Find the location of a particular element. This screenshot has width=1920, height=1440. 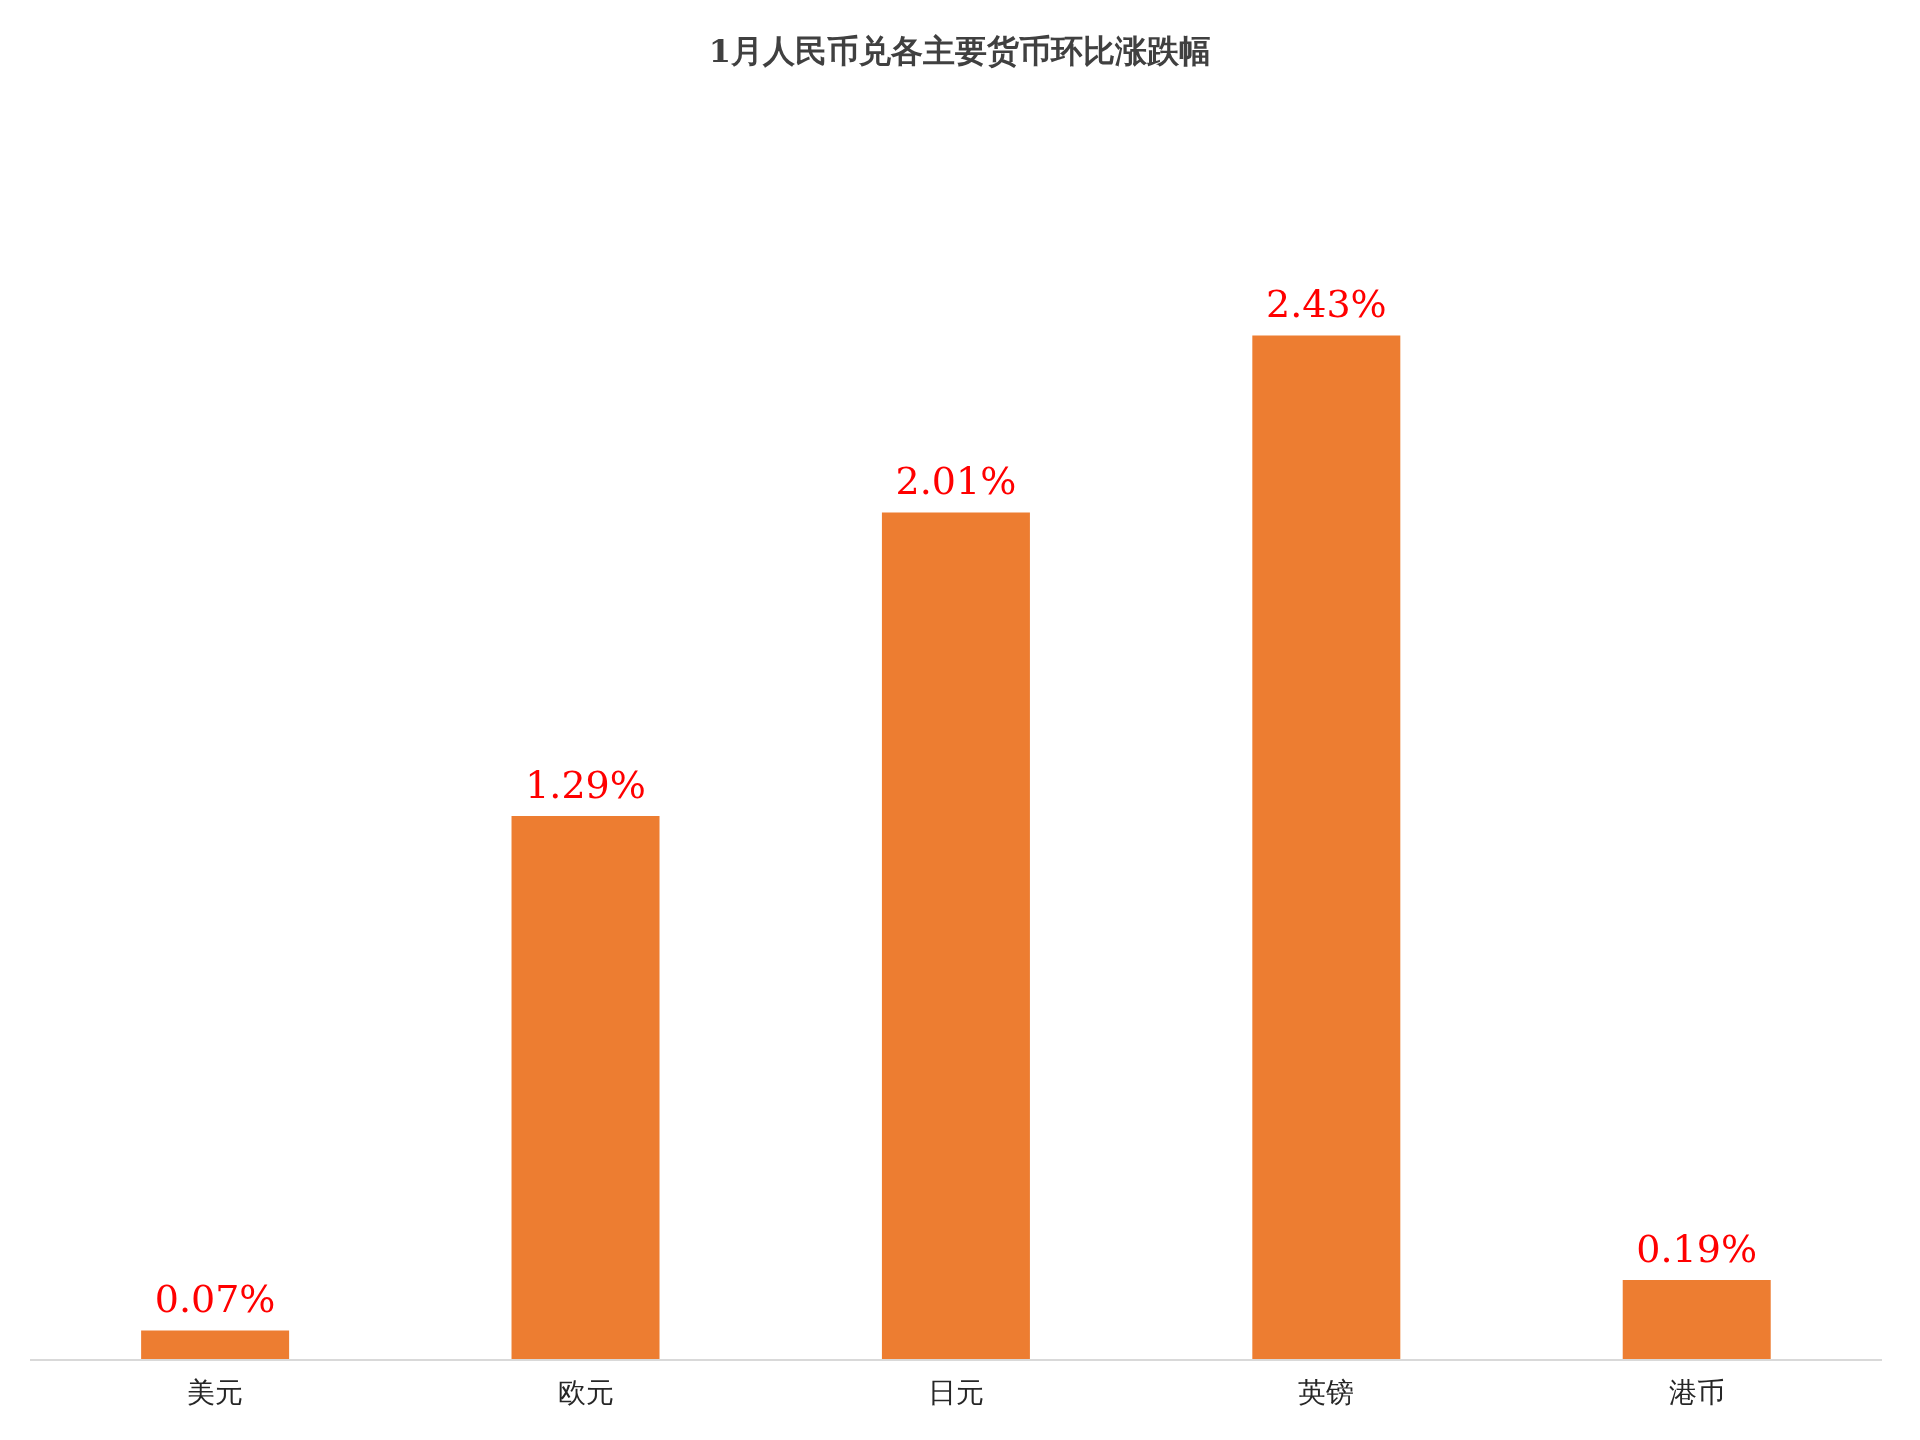

x-tick-label: 美元 is located at coordinates (215, 1392).